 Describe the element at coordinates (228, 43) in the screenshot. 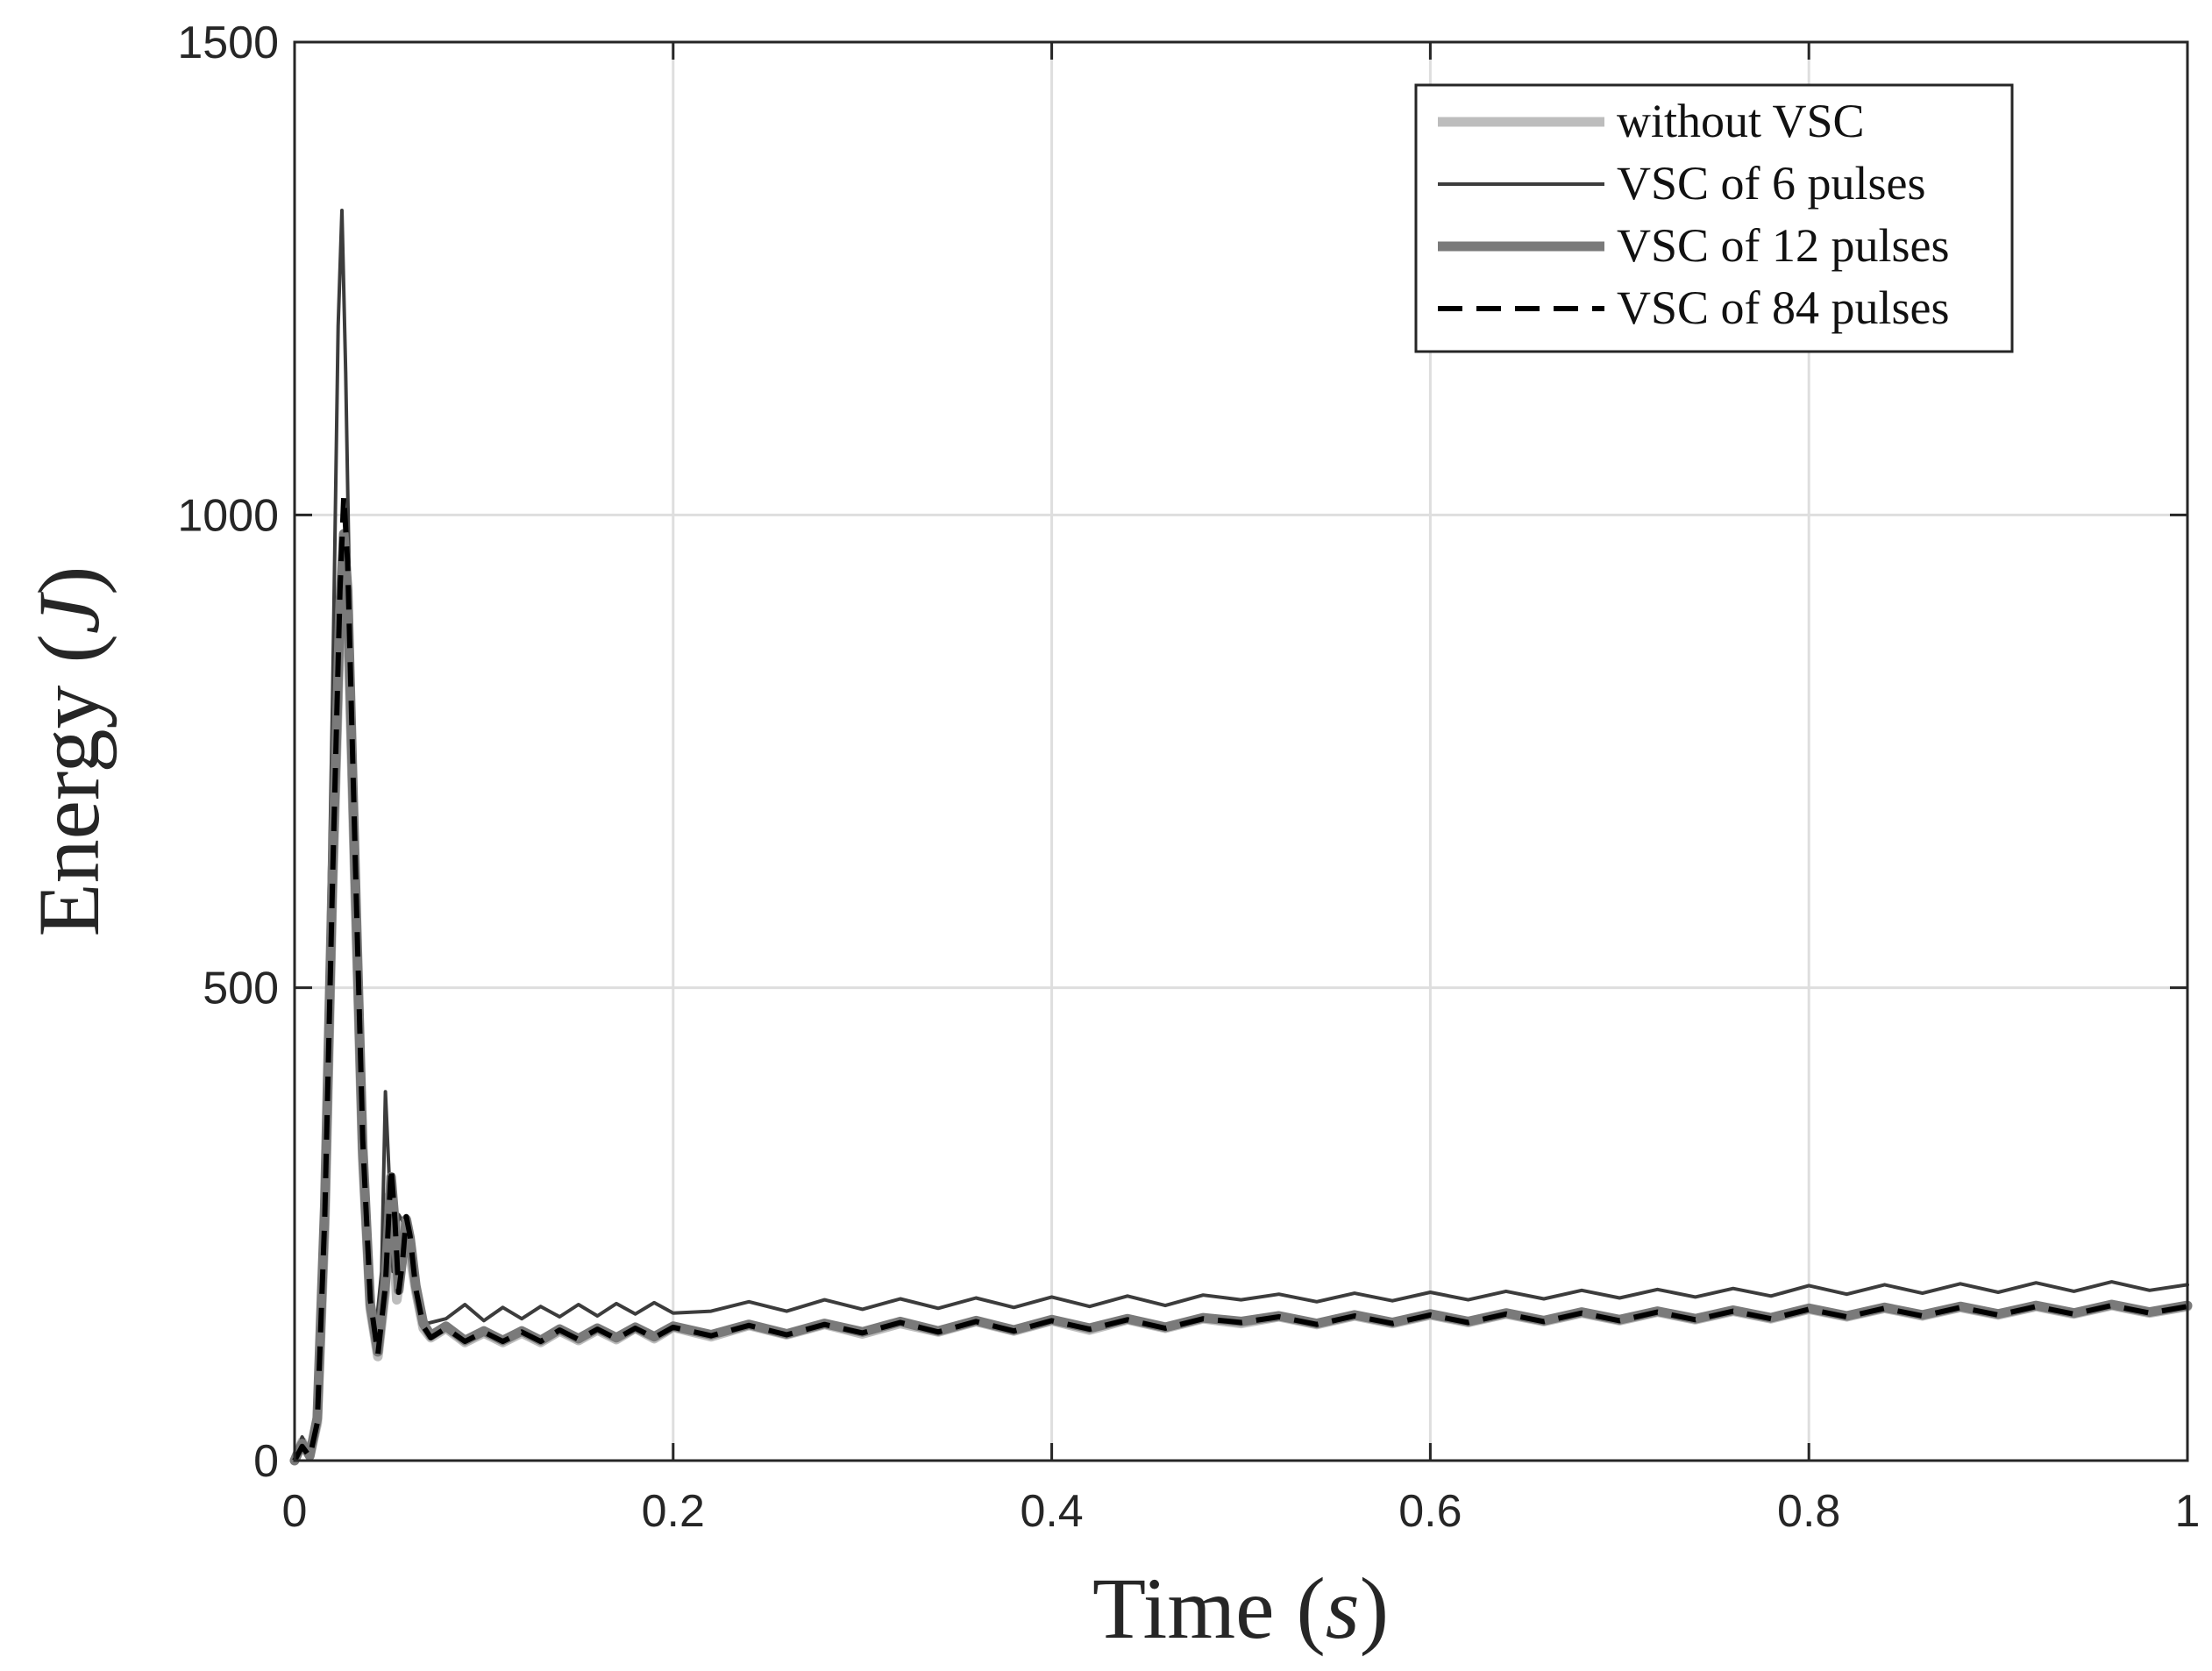

I see `y-tick-label: 1500` at that location.